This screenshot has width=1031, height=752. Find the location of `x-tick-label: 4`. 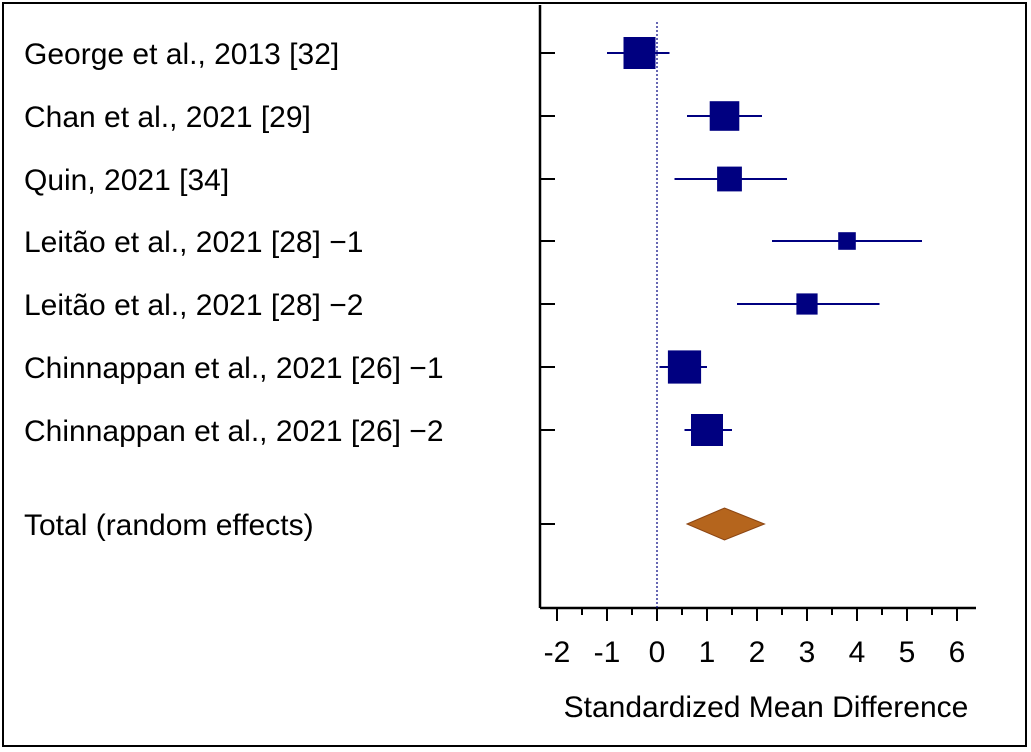

x-tick-label: 4 is located at coordinates (857, 652).